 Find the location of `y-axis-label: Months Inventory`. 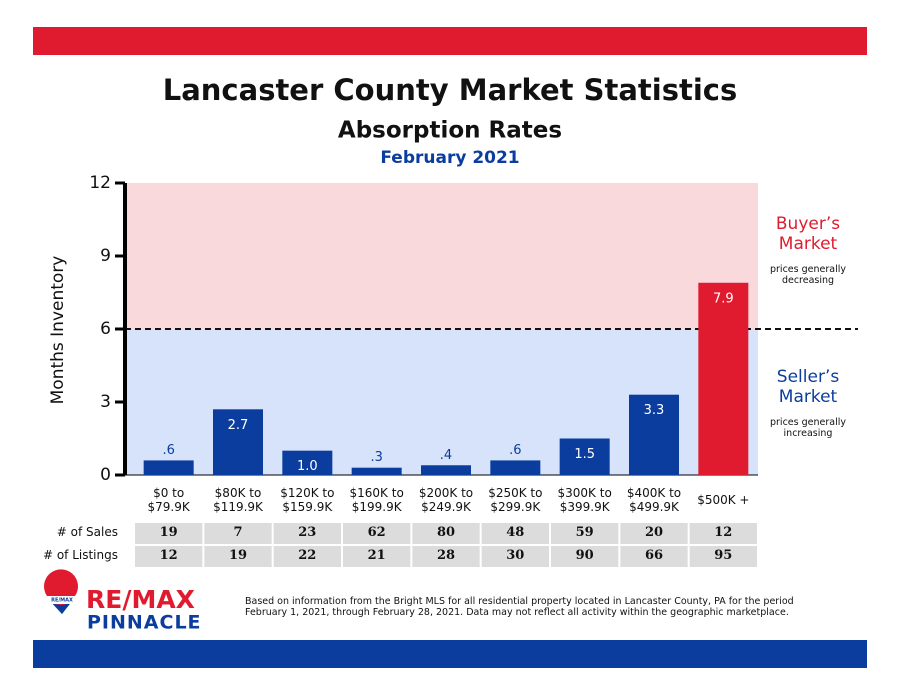

y-axis-label: Months Inventory is located at coordinates (58, 330).